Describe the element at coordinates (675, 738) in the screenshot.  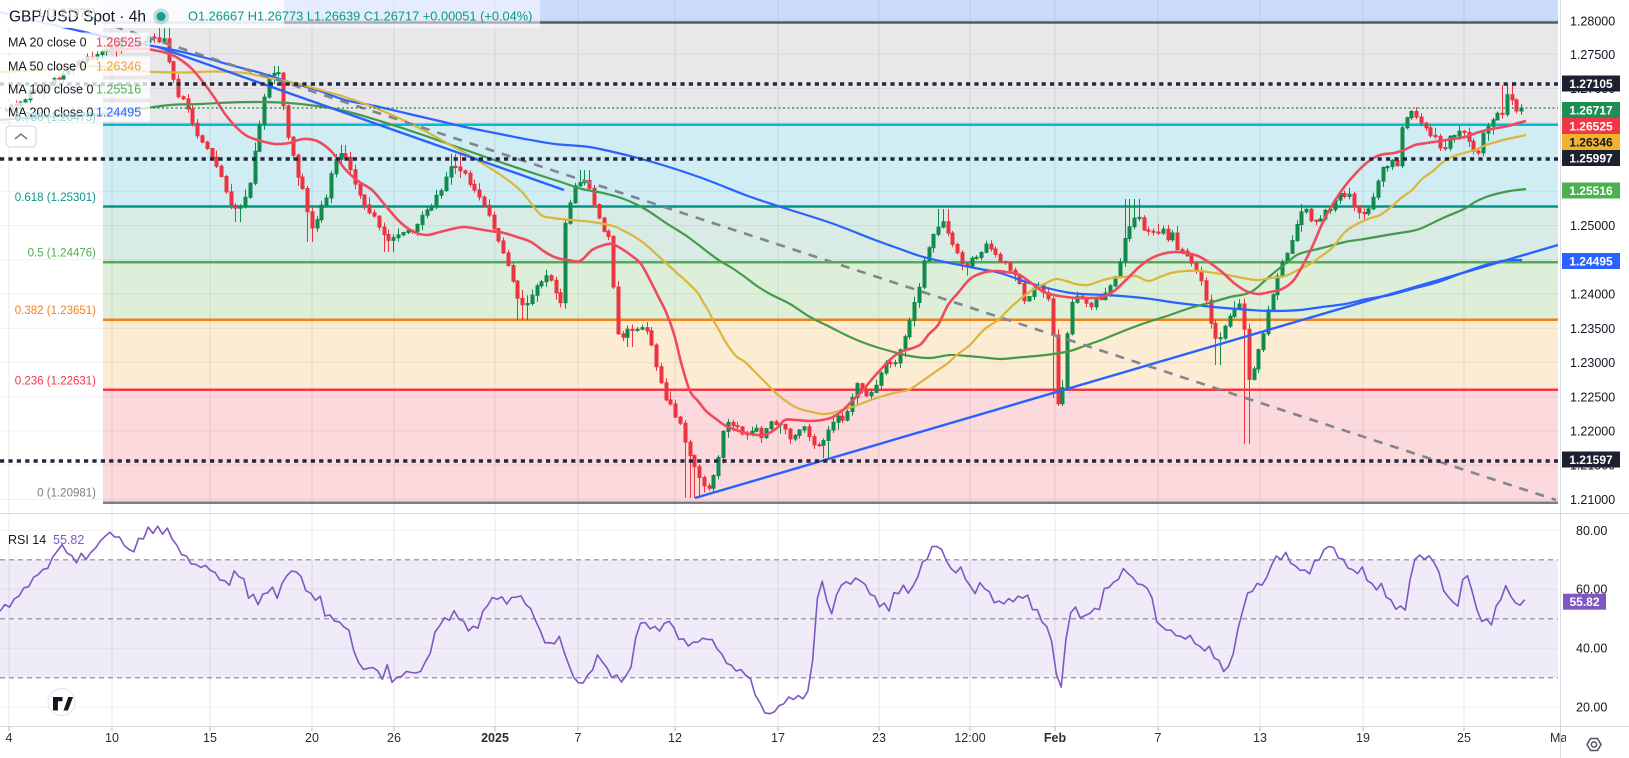
I see `svg-text: 12` at that location.